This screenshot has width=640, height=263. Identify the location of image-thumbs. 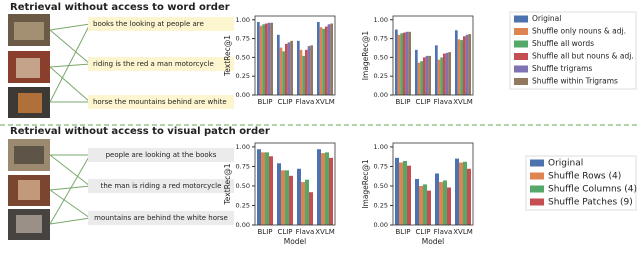
(29, 127).